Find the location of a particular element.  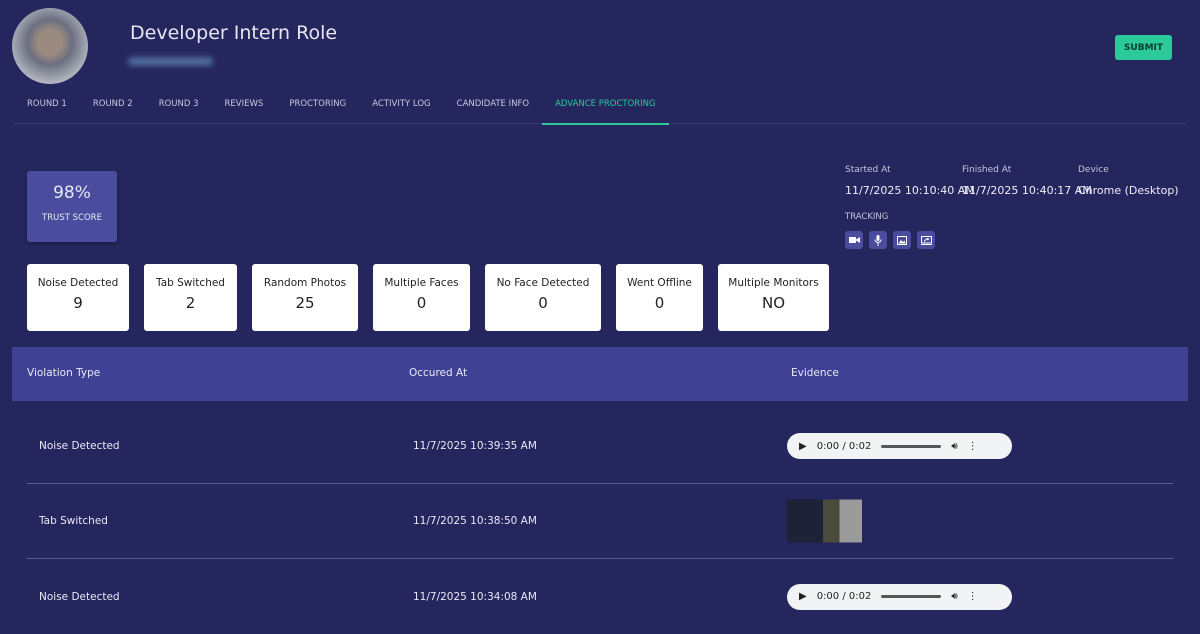

table-row: Tab Switched 11/7/2025 10:38:50 AM is located at coordinates (600, 521).